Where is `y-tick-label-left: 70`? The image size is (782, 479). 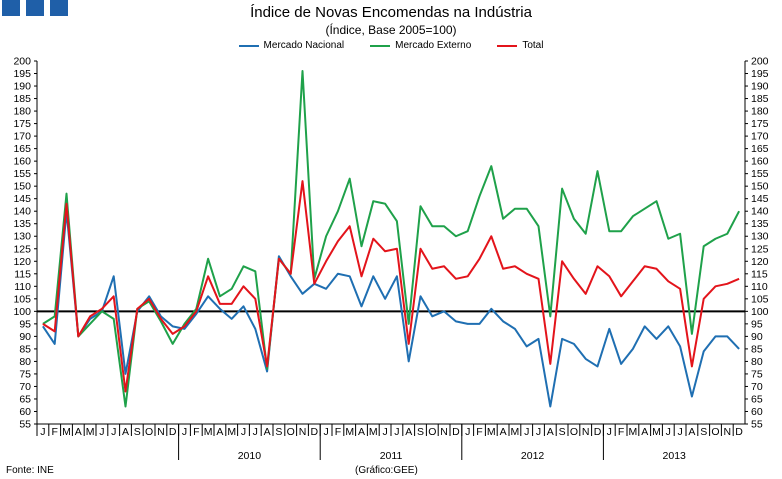
y-tick-label-left: 70 is located at coordinates (25, 387).